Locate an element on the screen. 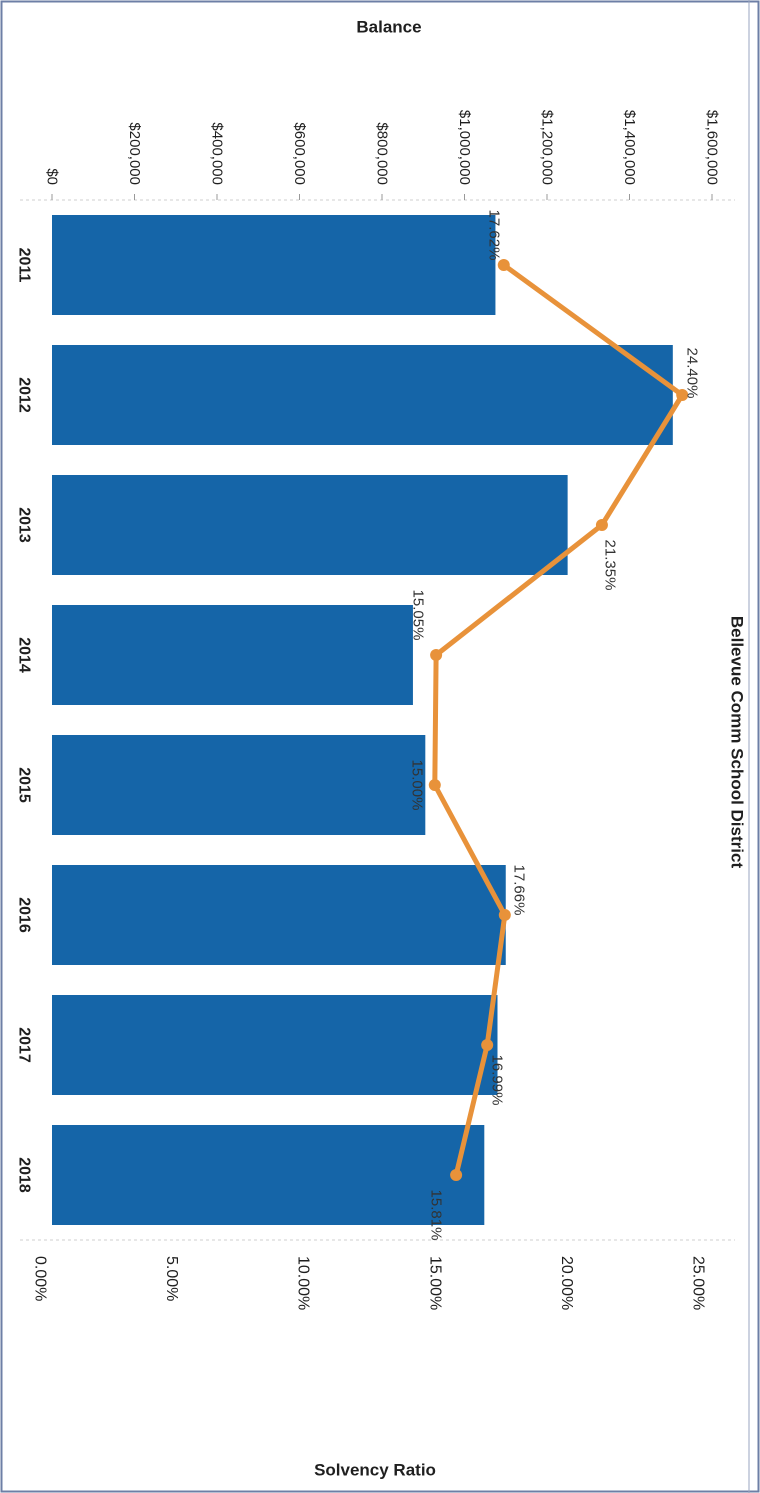  category-label-2015: 2015 is located at coordinates (24, 785).